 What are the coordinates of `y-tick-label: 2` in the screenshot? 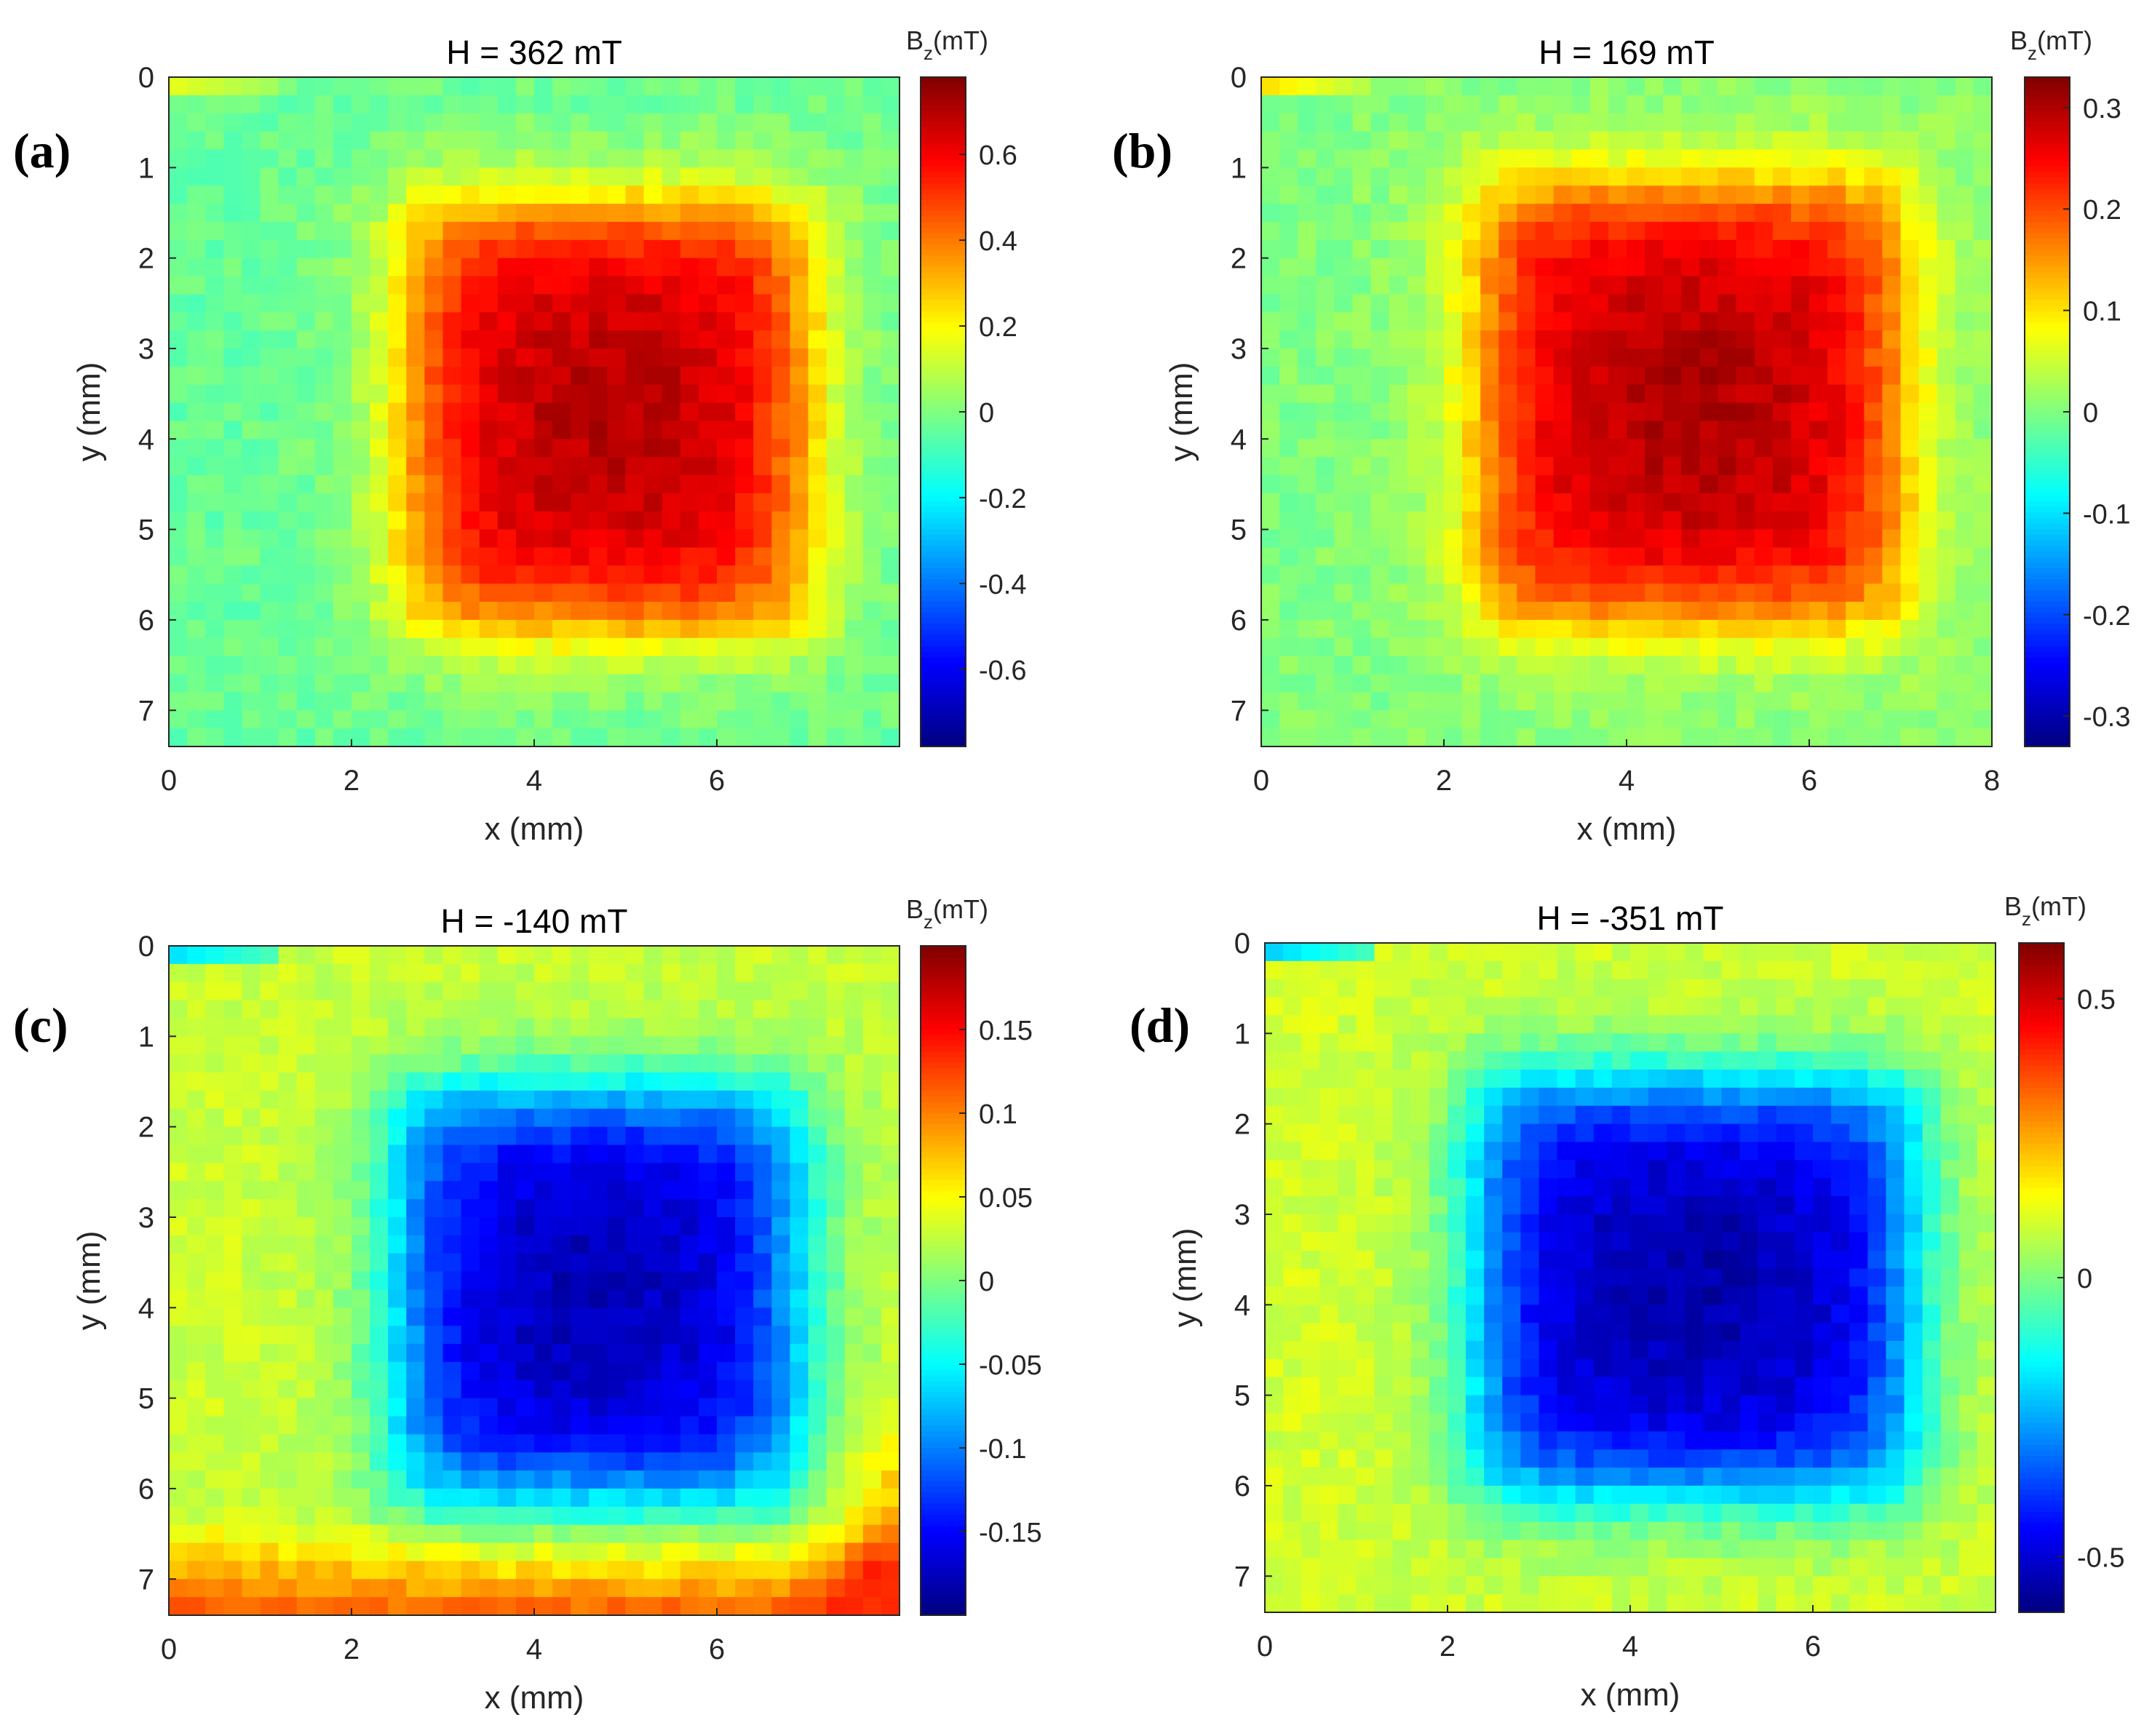 It's located at (1239, 259).